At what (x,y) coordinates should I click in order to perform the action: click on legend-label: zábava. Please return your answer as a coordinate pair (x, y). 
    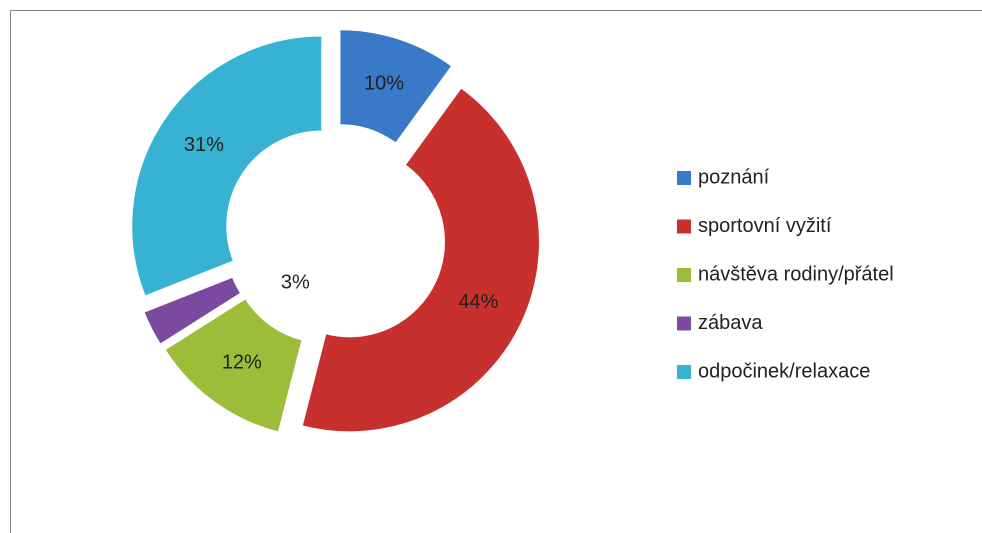
    Looking at the image, I should click on (730, 323).